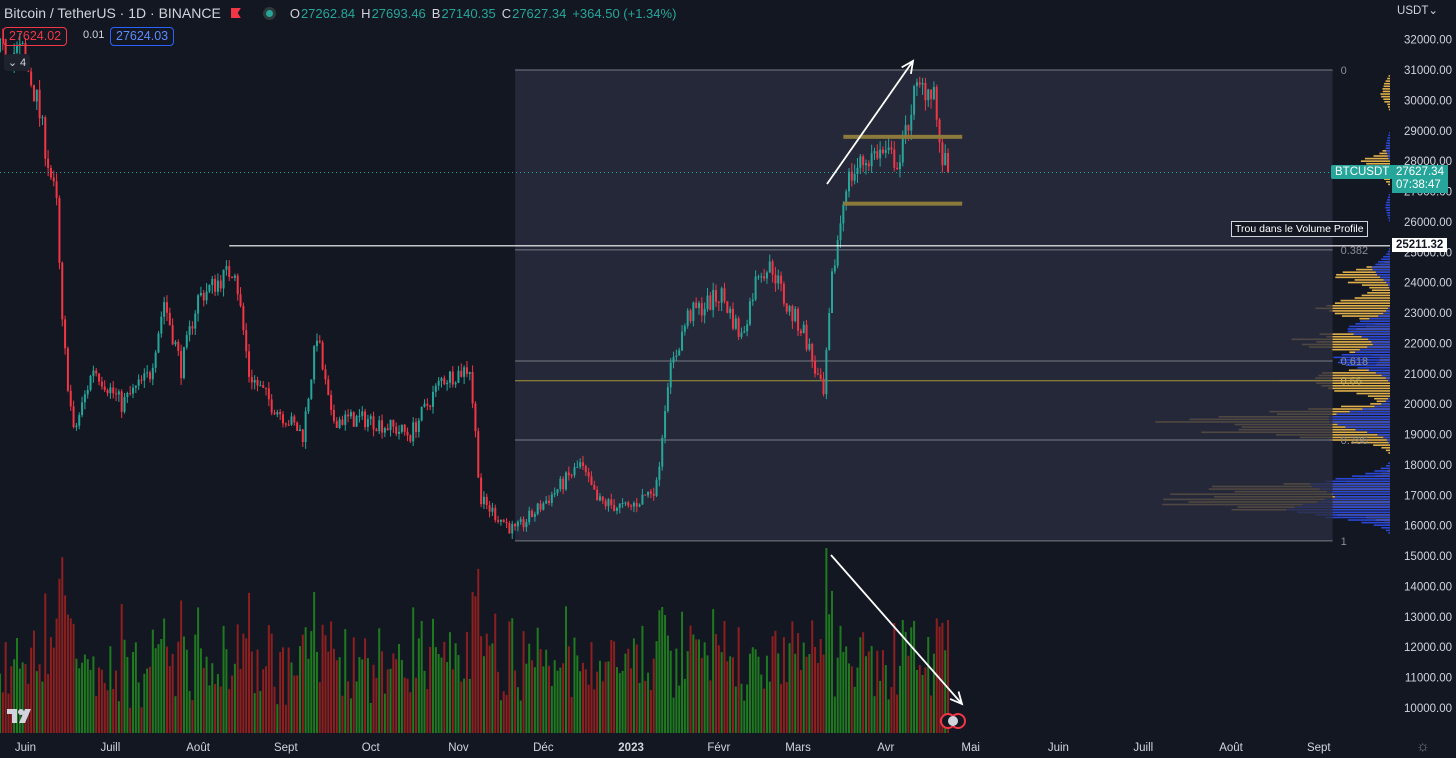  I want to click on buy-button: 27624.03, so click(142, 36).